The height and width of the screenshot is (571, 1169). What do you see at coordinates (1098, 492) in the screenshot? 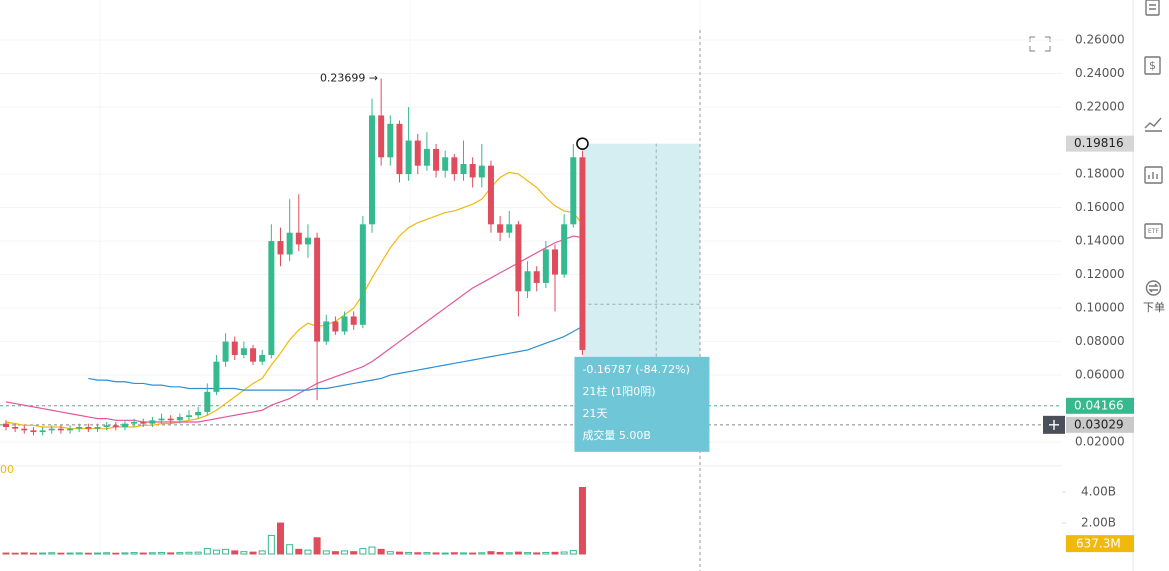
I see `volume-tick-label: 4.00B` at bounding box center [1098, 492].